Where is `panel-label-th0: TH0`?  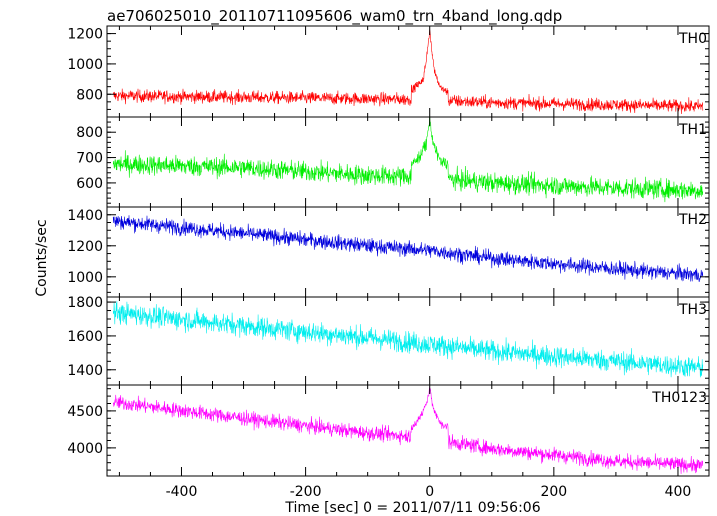
panel-label-th0: TH0 is located at coordinates (692, 39).